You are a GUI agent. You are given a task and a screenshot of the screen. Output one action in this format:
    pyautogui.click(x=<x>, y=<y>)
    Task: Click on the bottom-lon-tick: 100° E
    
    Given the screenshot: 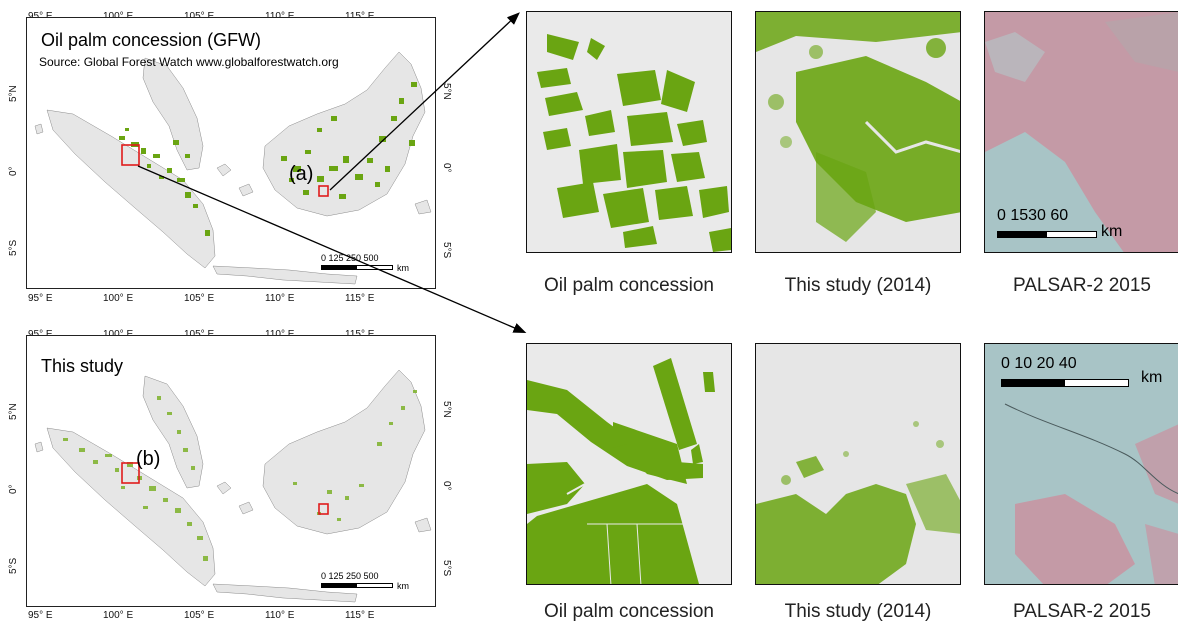 What is the action you would take?
    pyautogui.click(x=118, y=334)
    